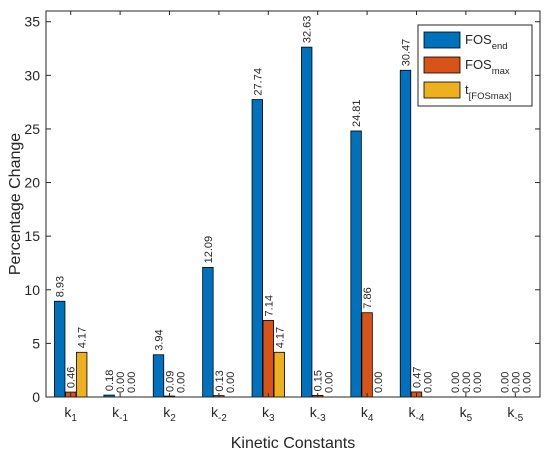 Image resolution: width=550 pixels, height=461 pixels. Describe the element at coordinates (466, 414) in the screenshot. I see `x-tick-label-9: k5` at that location.